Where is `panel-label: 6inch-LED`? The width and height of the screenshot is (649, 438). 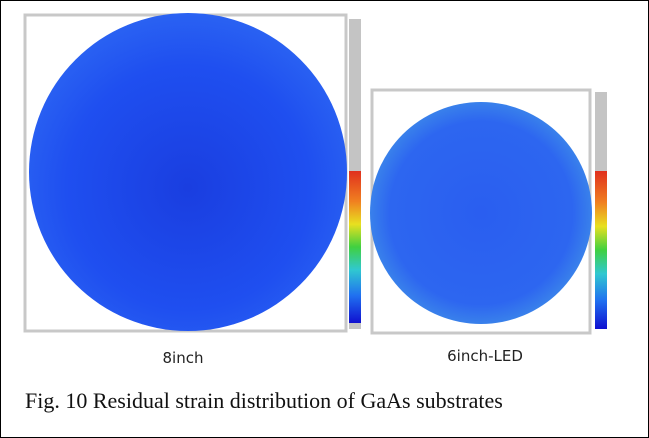 panel-label: 6inch-LED is located at coordinates (485, 356).